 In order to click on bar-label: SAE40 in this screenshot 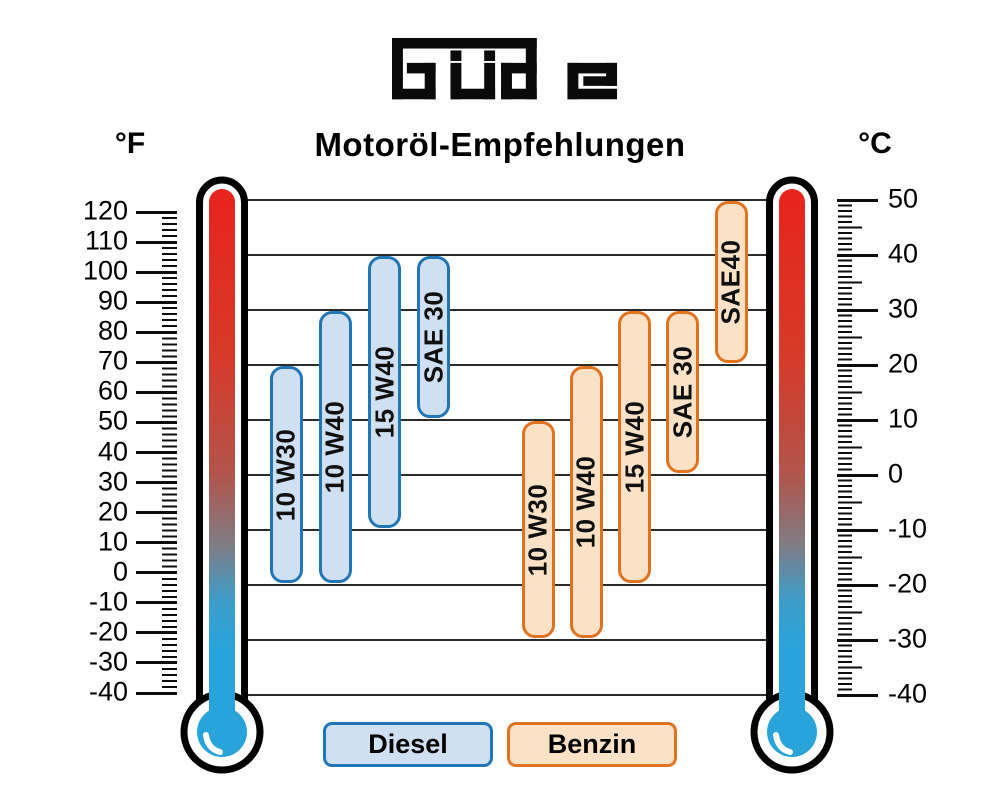, I will do `click(730, 282)`.